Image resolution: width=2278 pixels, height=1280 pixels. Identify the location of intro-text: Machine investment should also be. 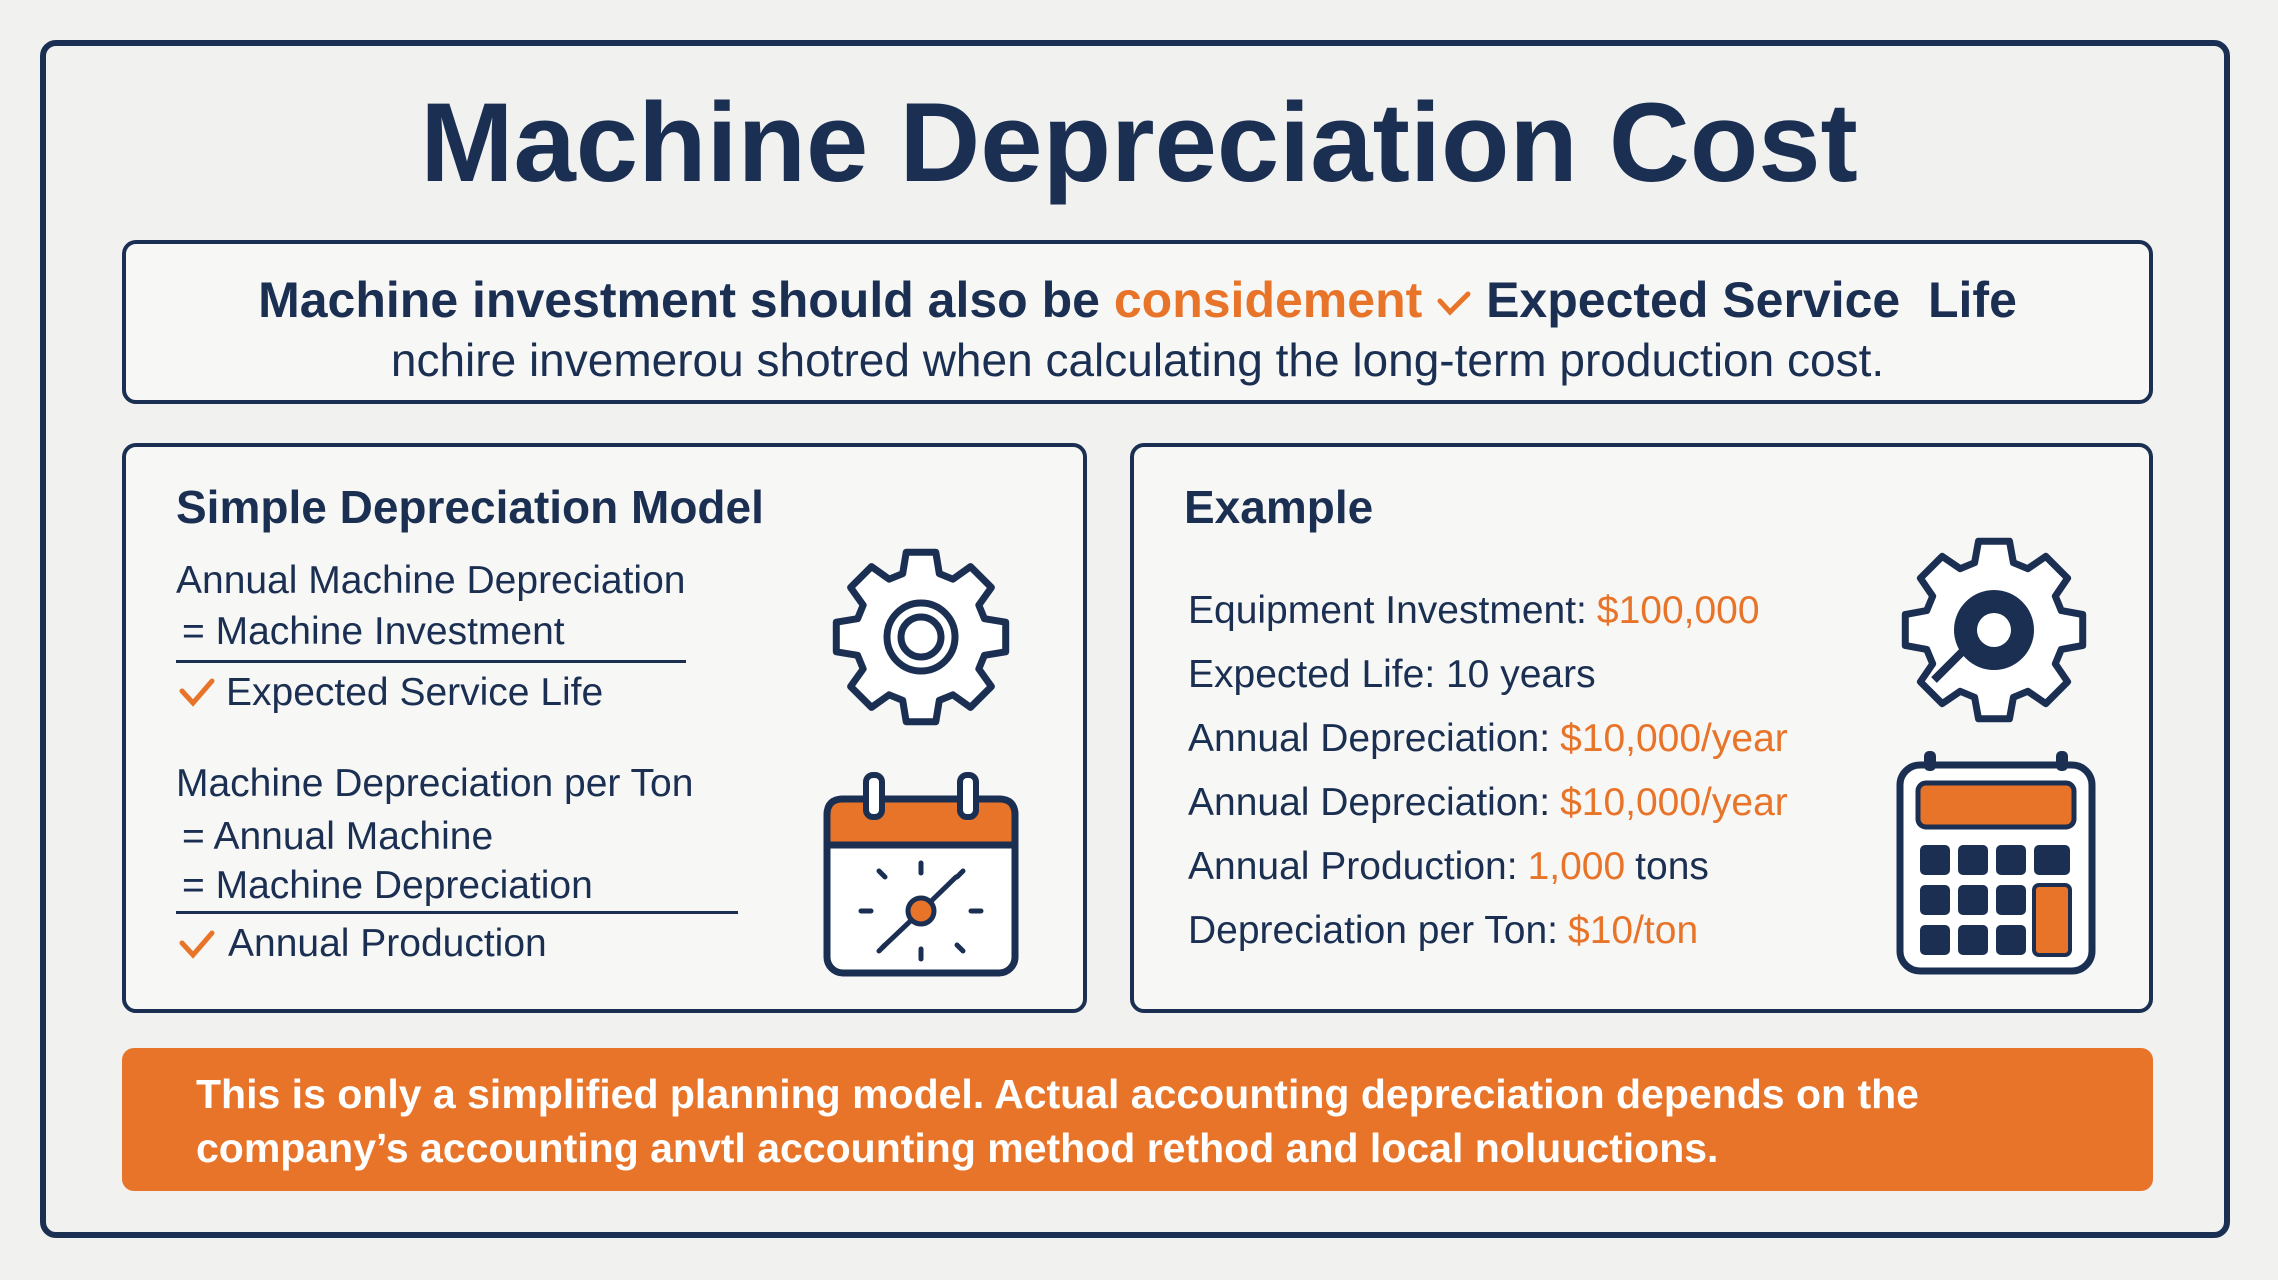
(679, 300).